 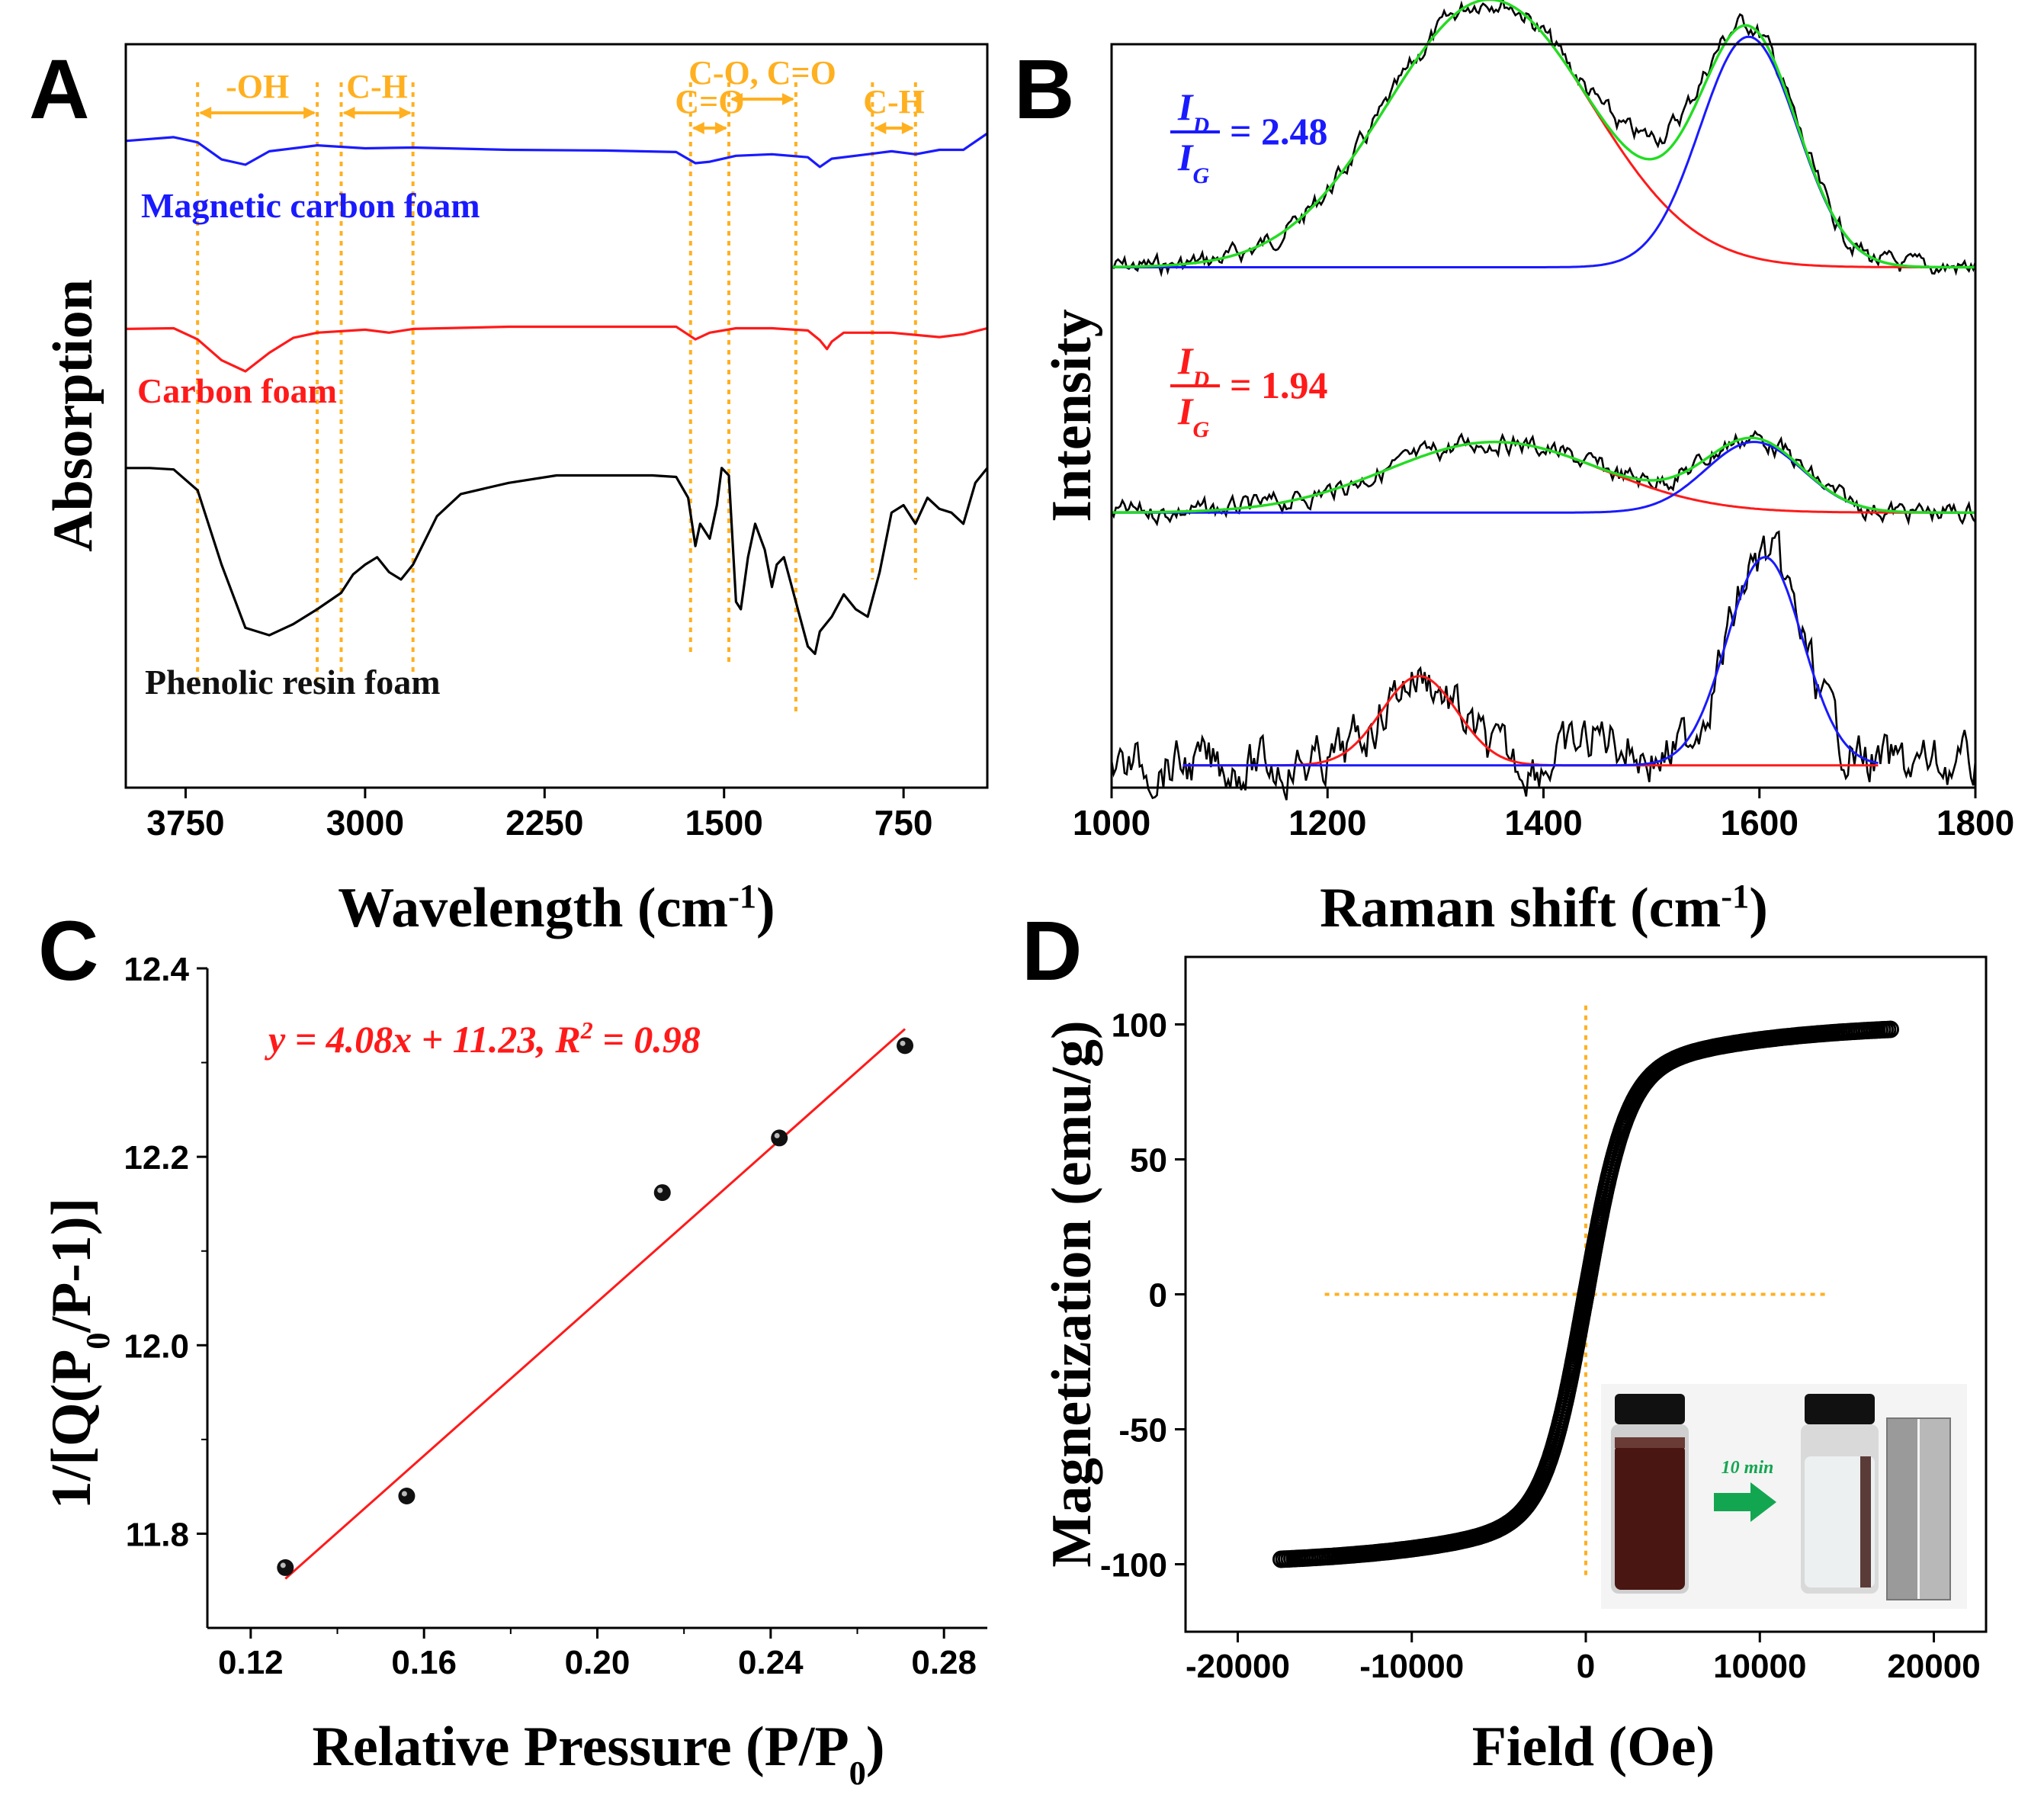 What do you see at coordinates (1890, 1029) in the screenshot?
I see `d-data-point` at bounding box center [1890, 1029].